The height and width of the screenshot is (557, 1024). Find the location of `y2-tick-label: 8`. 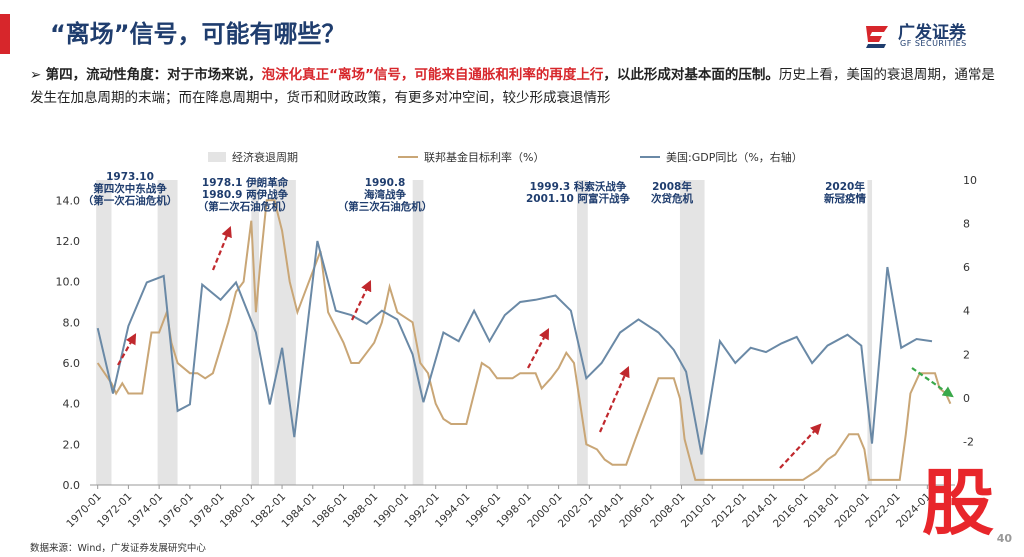

y2-tick-label: 8 is located at coordinates (966, 224).